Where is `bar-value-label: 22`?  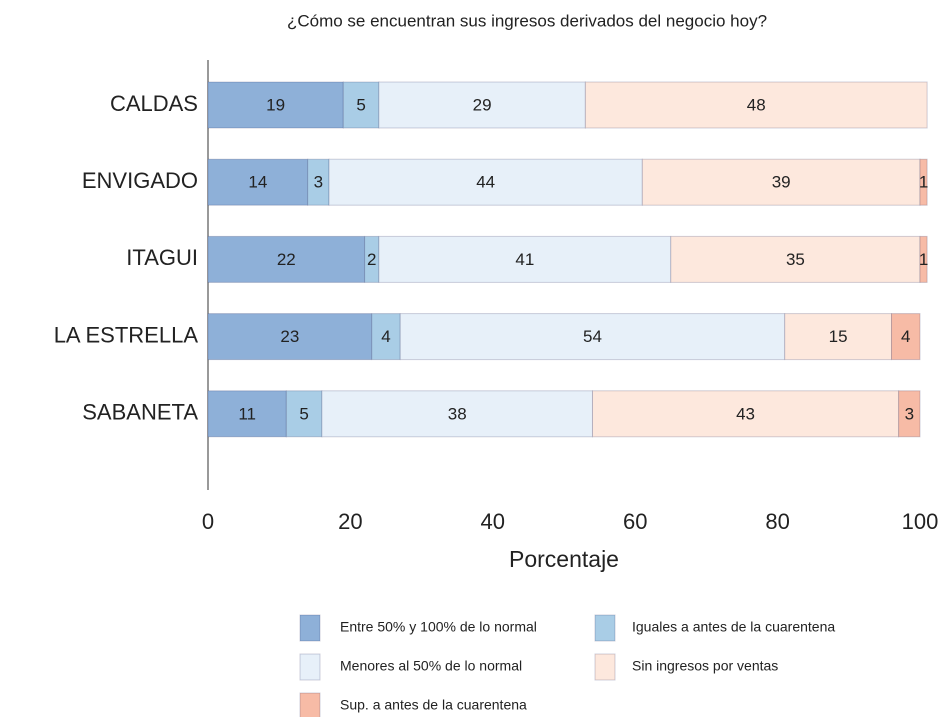
bar-value-label: 22 is located at coordinates (286, 259).